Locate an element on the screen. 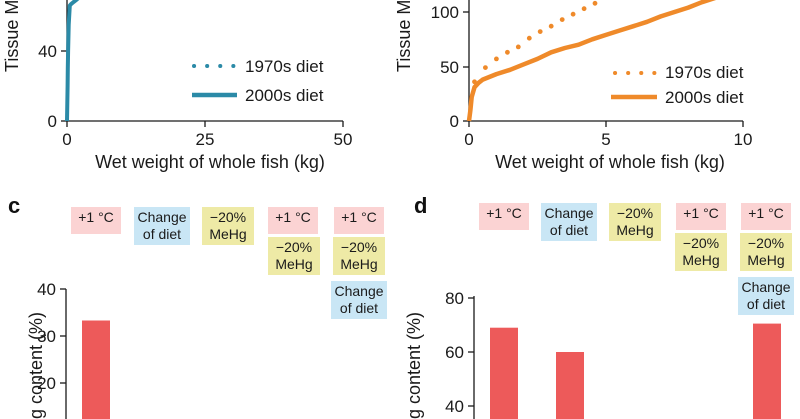 This screenshot has width=800, height=419. panel-b-ylabel: Tissue M is located at coordinates (404, 36).